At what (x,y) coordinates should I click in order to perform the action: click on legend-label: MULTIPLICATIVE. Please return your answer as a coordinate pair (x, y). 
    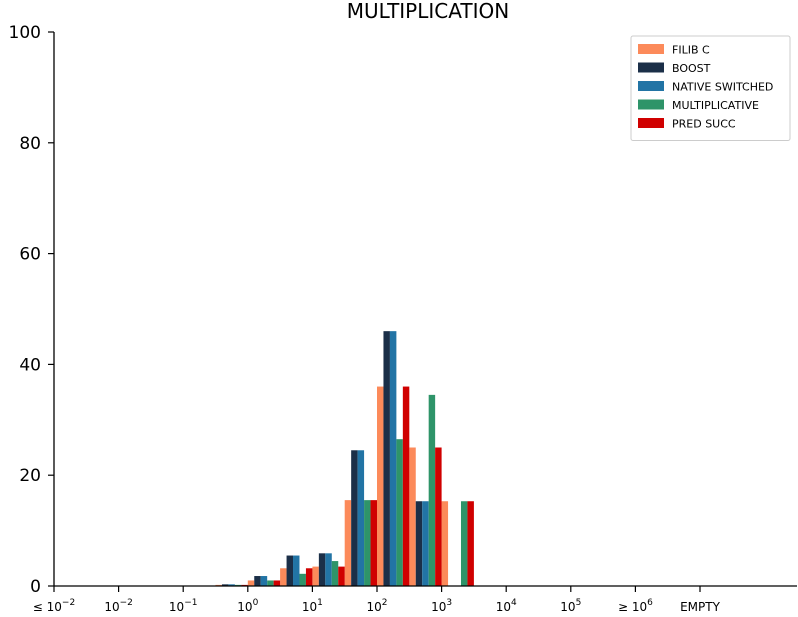
    Looking at the image, I should click on (715, 105).